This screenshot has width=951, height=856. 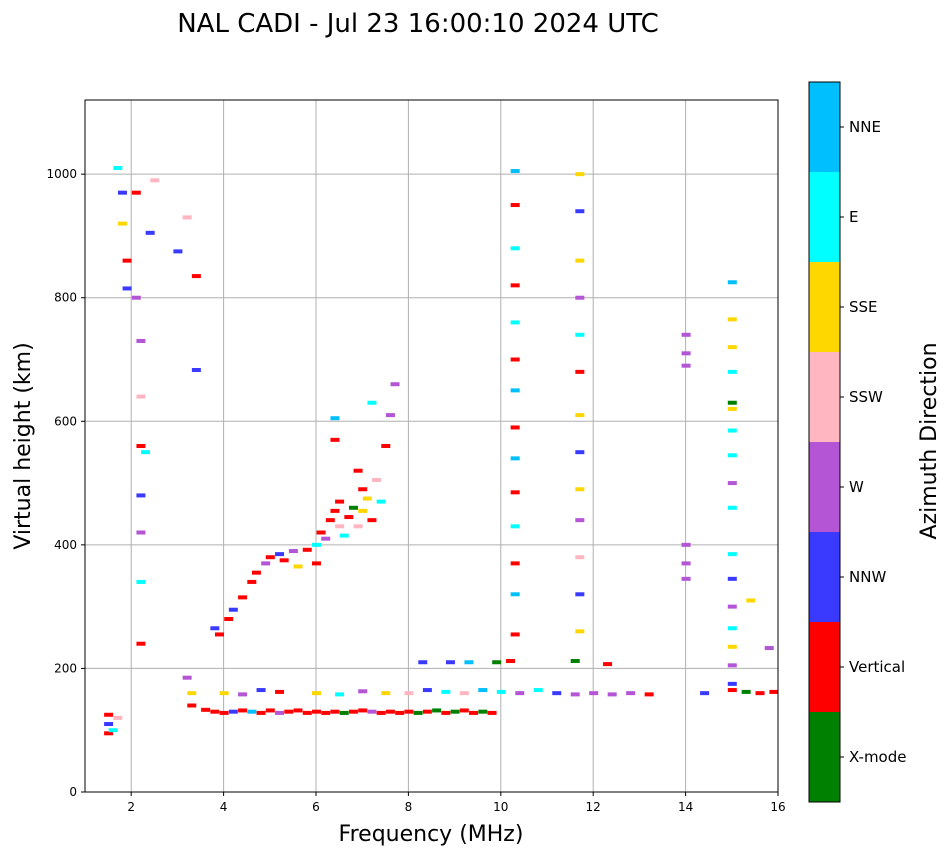 What do you see at coordinates (863, 307) in the screenshot?
I see `colorbar-tick-label: SSE` at bounding box center [863, 307].